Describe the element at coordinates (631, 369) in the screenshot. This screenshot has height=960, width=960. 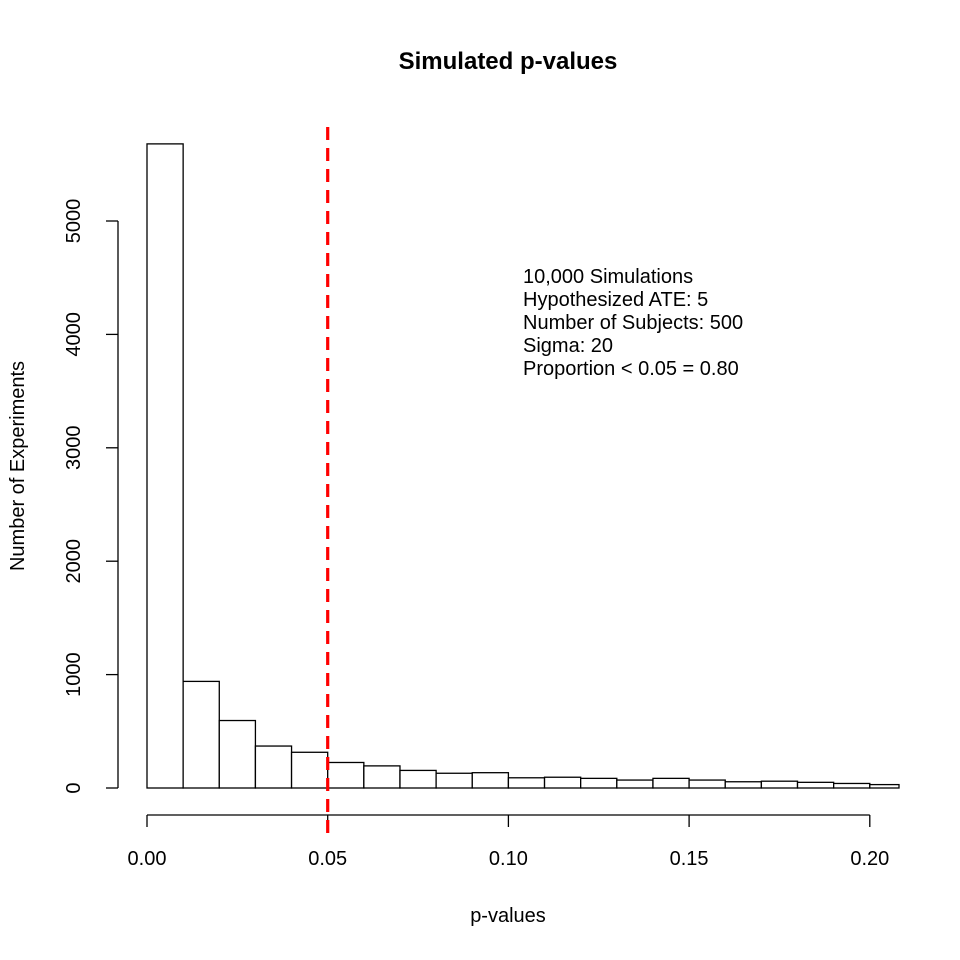
I see `annotation-line: Proportion < 0.05 = 0.80` at that location.